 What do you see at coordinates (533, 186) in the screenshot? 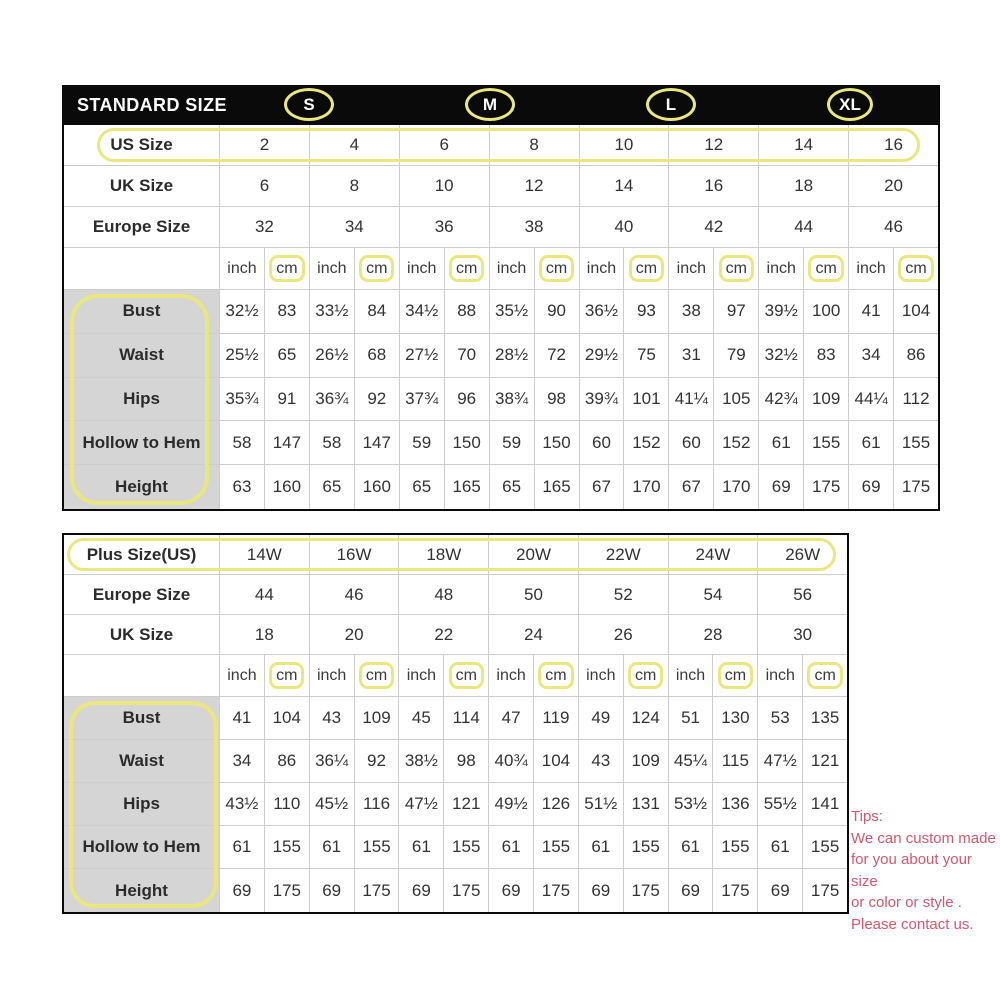
I see `table-cell: 12` at bounding box center [533, 186].